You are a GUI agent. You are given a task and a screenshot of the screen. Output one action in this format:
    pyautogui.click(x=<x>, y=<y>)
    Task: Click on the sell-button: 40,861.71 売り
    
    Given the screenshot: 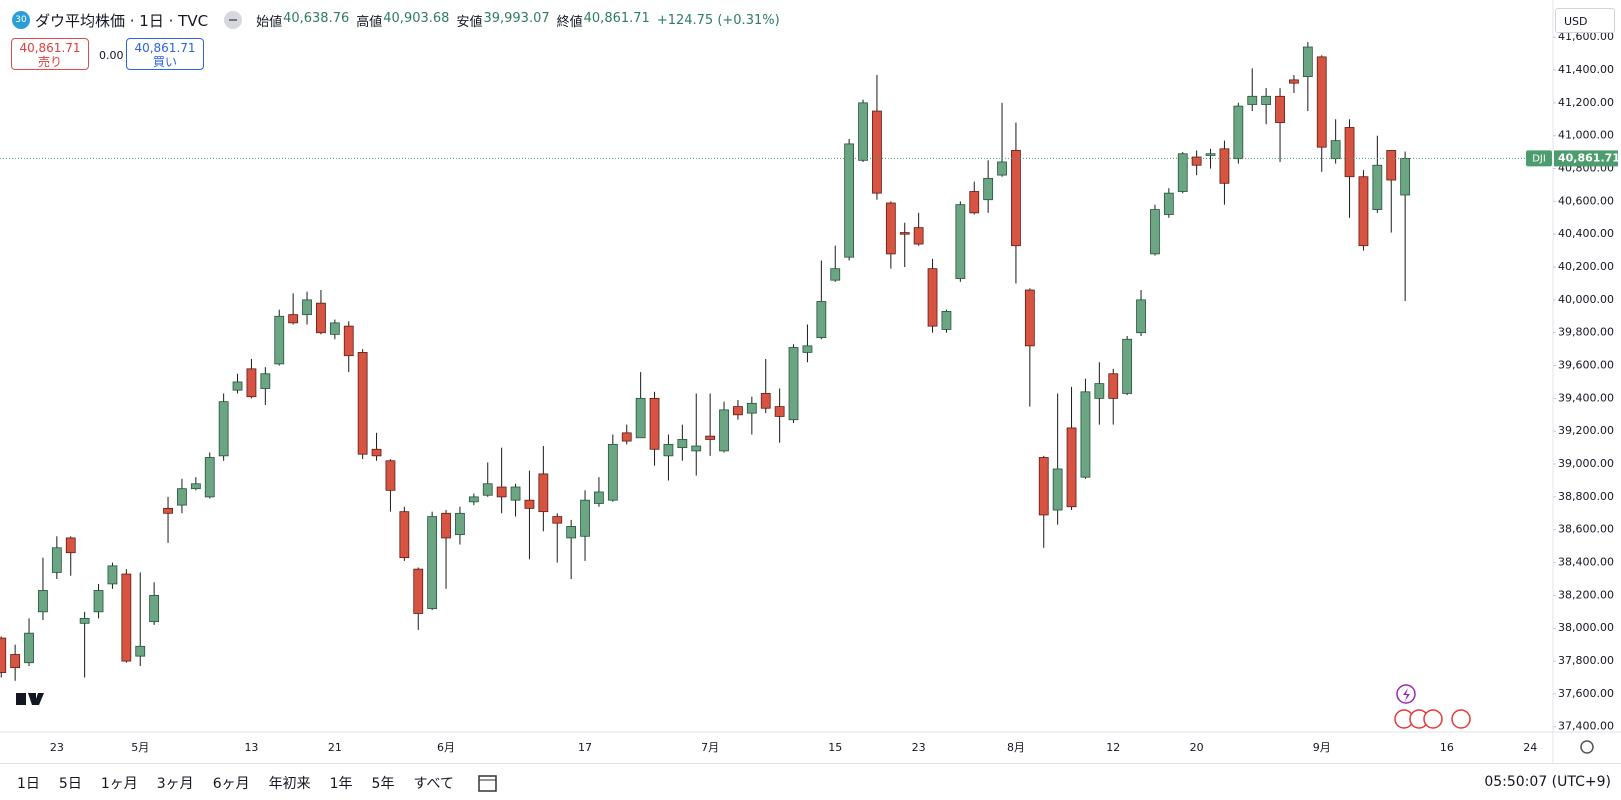 What is the action you would take?
    pyautogui.click(x=50, y=54)
    